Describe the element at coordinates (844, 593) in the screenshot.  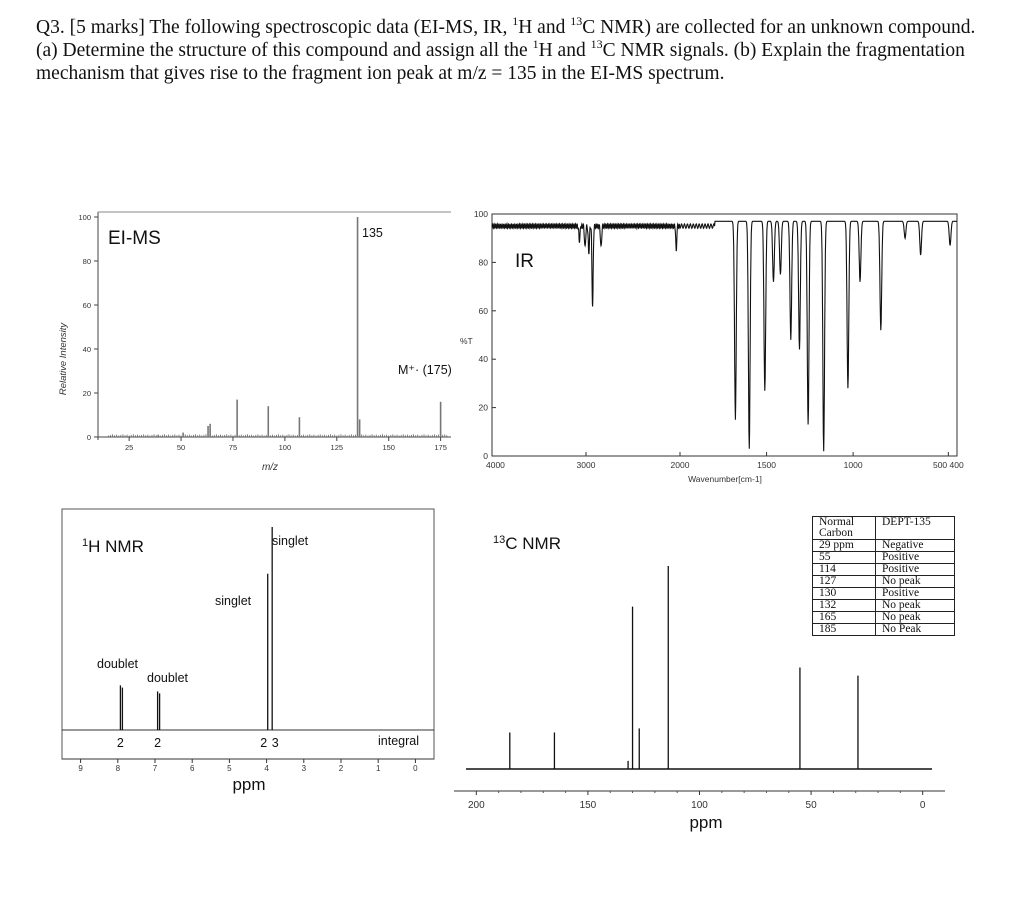
I see `dept-cell-carbon: 130` at that location.